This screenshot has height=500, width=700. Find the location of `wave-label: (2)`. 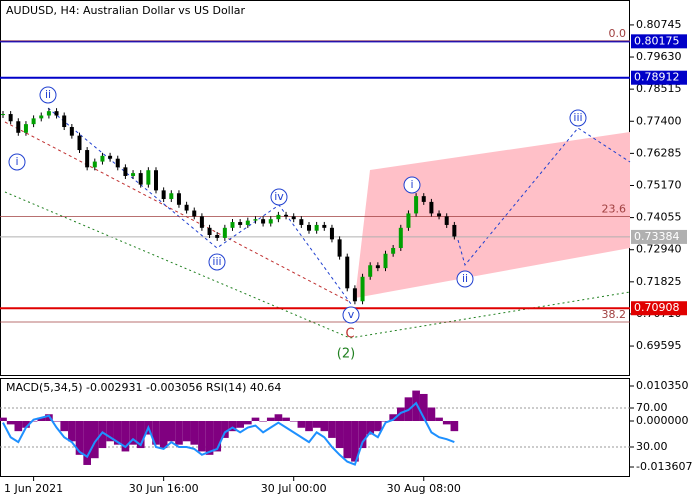

wave-label: (2) is located at coordinates (346, 354).